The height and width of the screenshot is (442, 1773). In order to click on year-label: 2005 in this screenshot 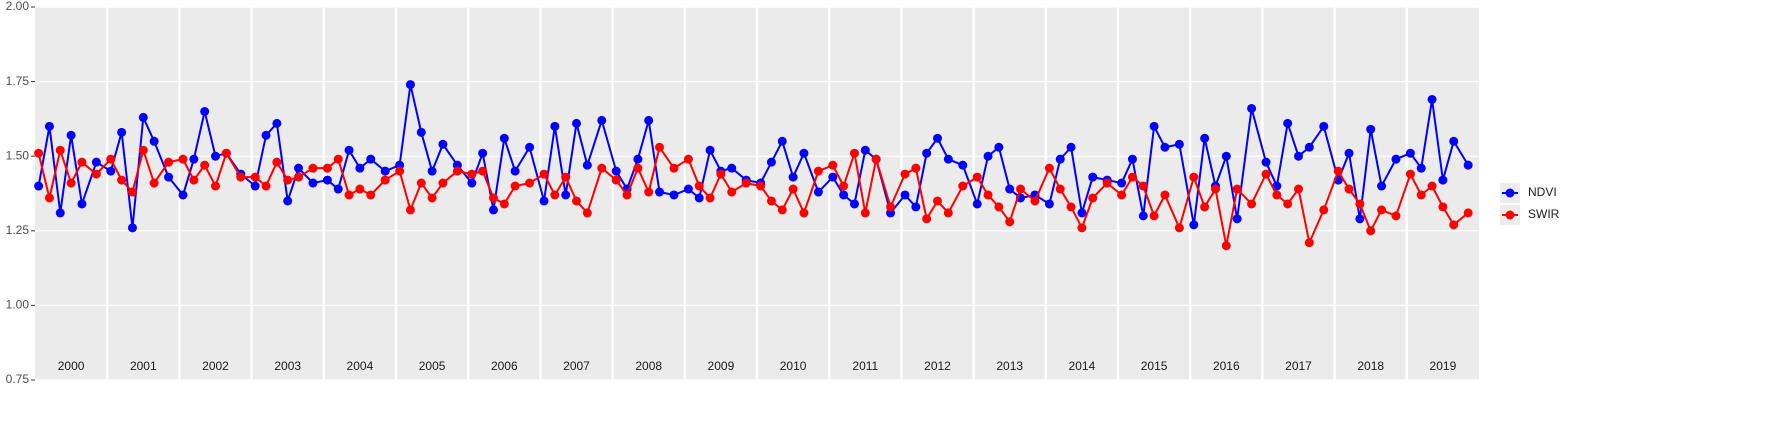, I will do `click(432, 366)`.